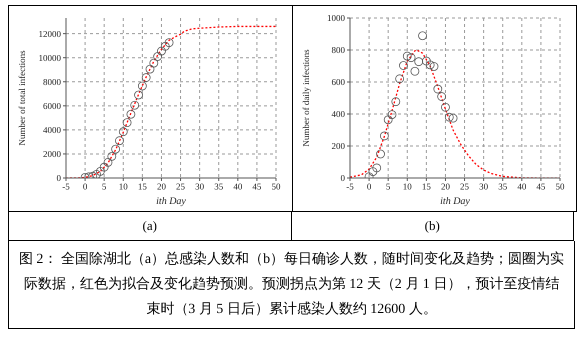 The height and width of the screenshot is (348, 582). Describe the element at coordinates (51, 153) in the screenshot. I see `y-tick-label: 2000` at that location.